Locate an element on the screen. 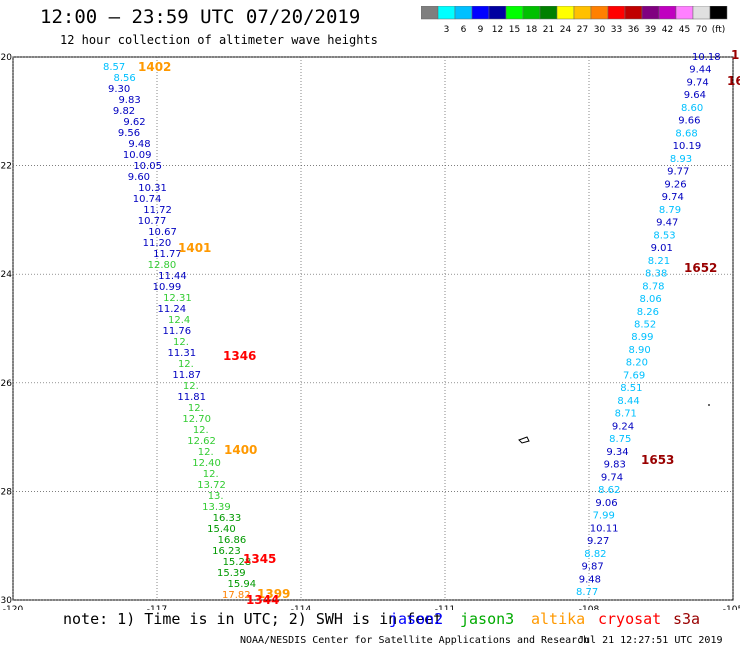 The width and height of the screenshot is (740, 650). swh-value-label: 9.82 is located at coordinates (124, 111).